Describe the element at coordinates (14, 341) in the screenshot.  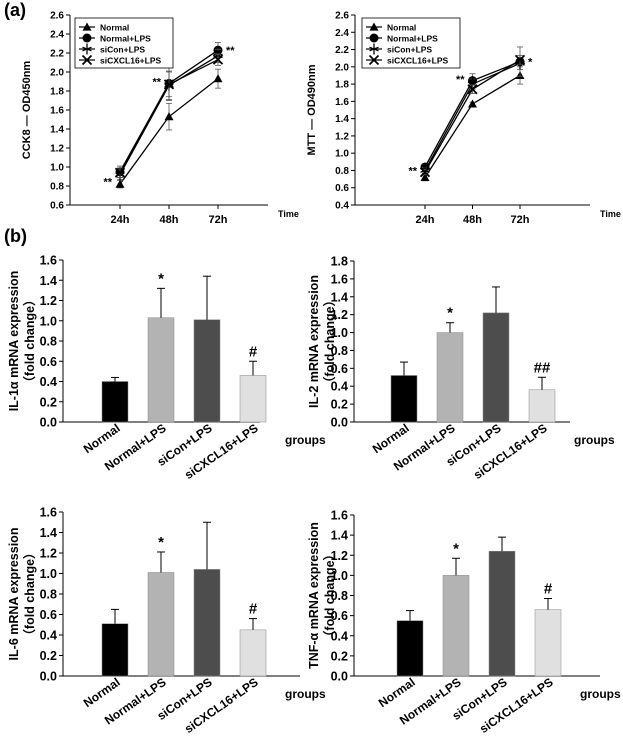
I see `y-axis-label: IL-1α mRNA expression` at that location.